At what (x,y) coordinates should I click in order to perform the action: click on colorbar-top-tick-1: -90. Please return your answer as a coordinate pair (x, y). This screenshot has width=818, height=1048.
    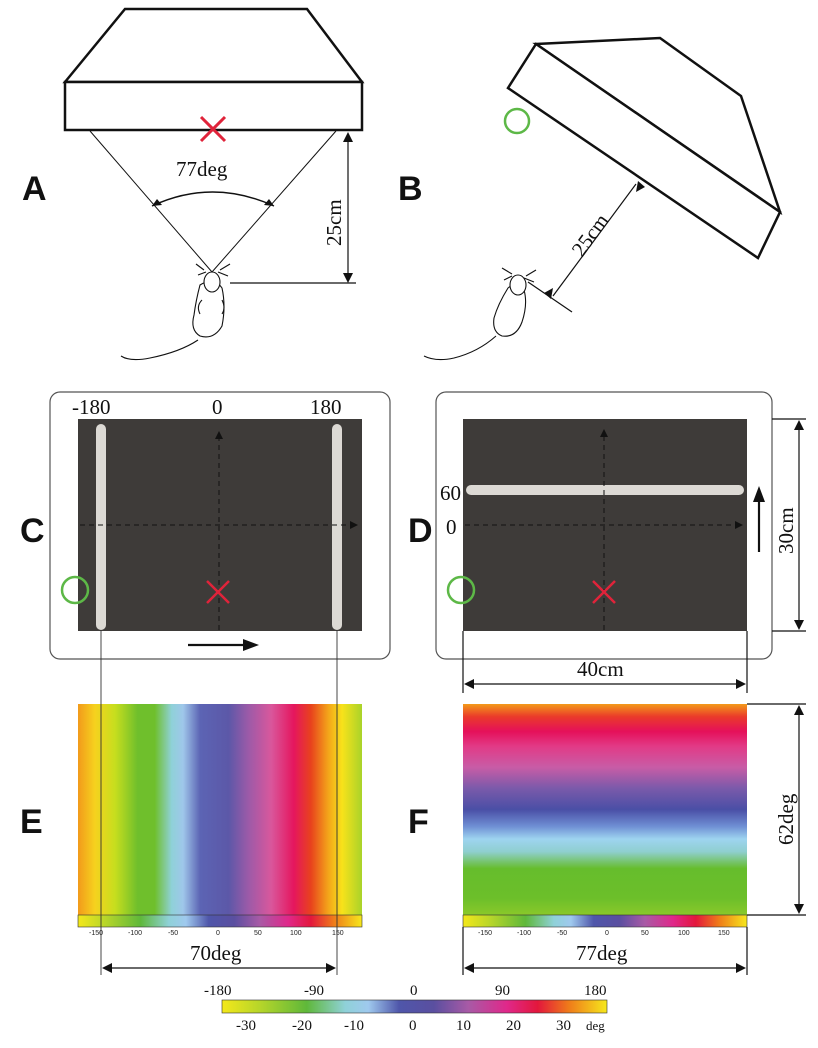
    Looking at the image, I should click on (314, 991).